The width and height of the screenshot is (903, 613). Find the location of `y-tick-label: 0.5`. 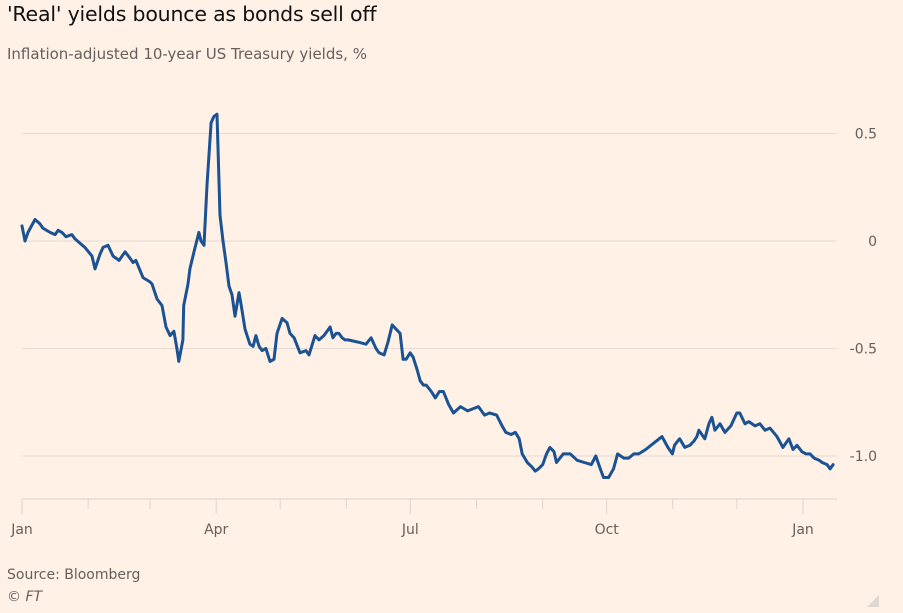

y-tick-label: 0.5 is located at coordinates (866, 135).